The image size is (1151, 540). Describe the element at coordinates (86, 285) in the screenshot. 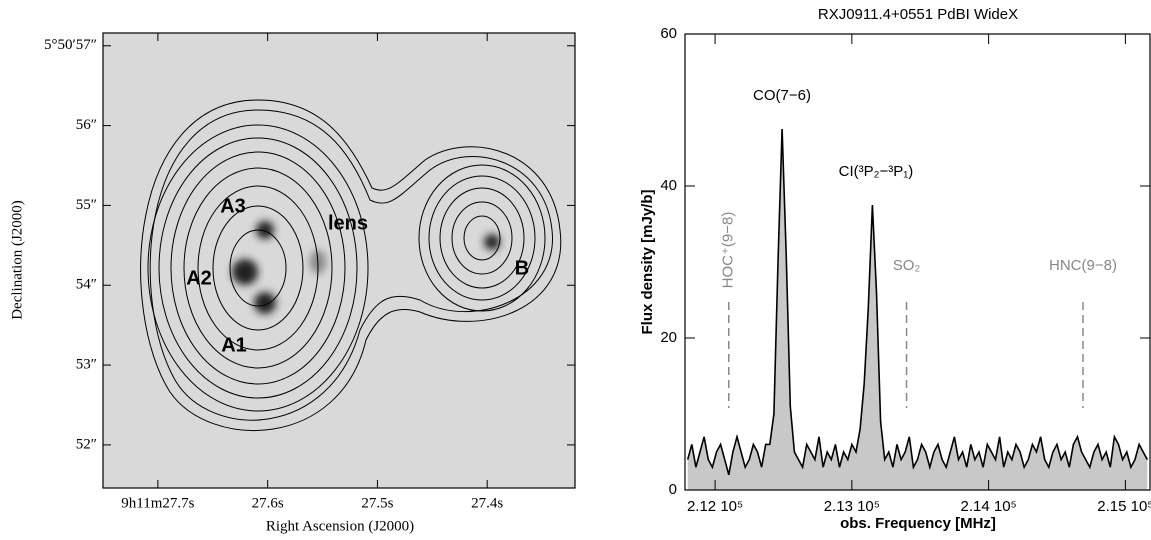

I see `y-tick-label: 54″` at that location.